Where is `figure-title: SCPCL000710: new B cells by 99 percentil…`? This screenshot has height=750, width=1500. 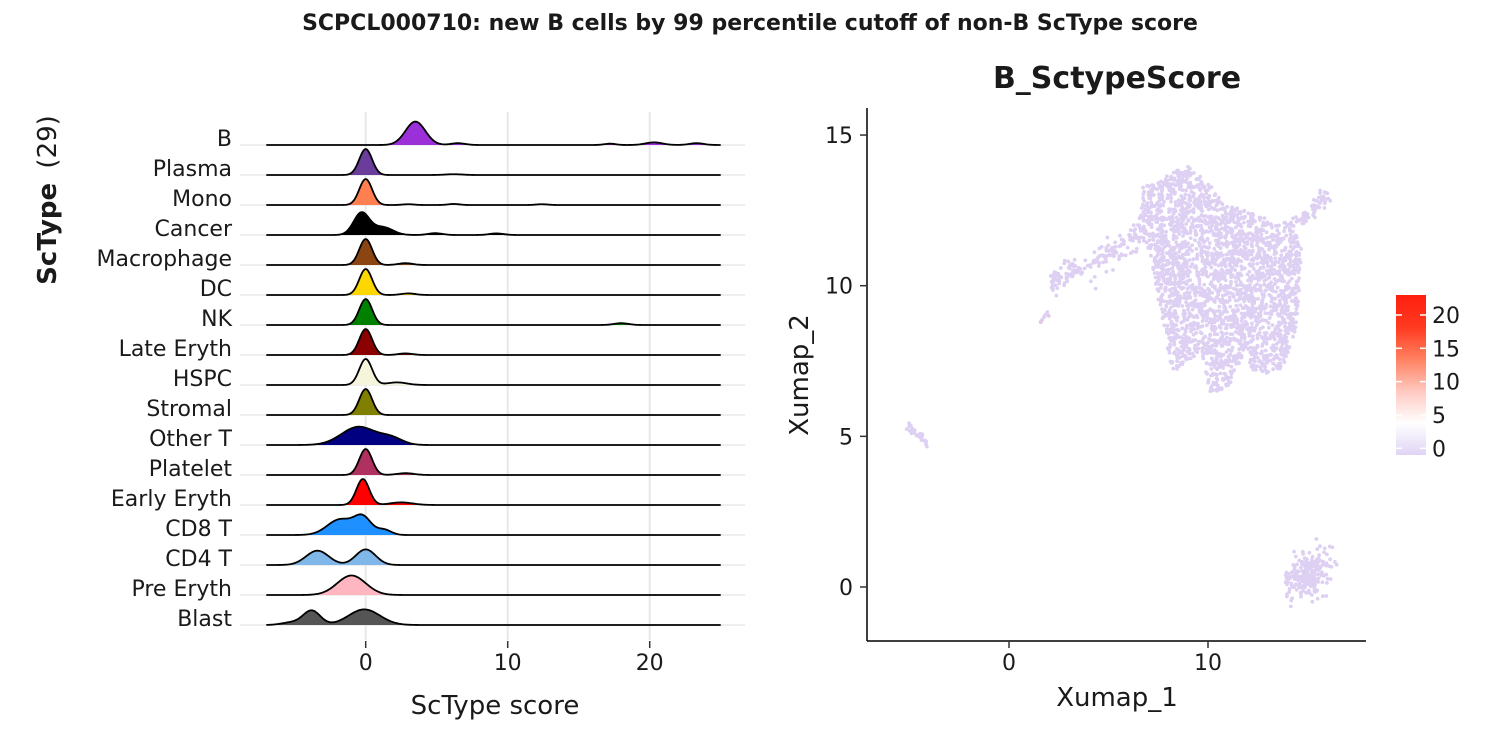 figure-title: SCPCL000710: new B cells by 99 percentil… is located at coordinates (750, 23).